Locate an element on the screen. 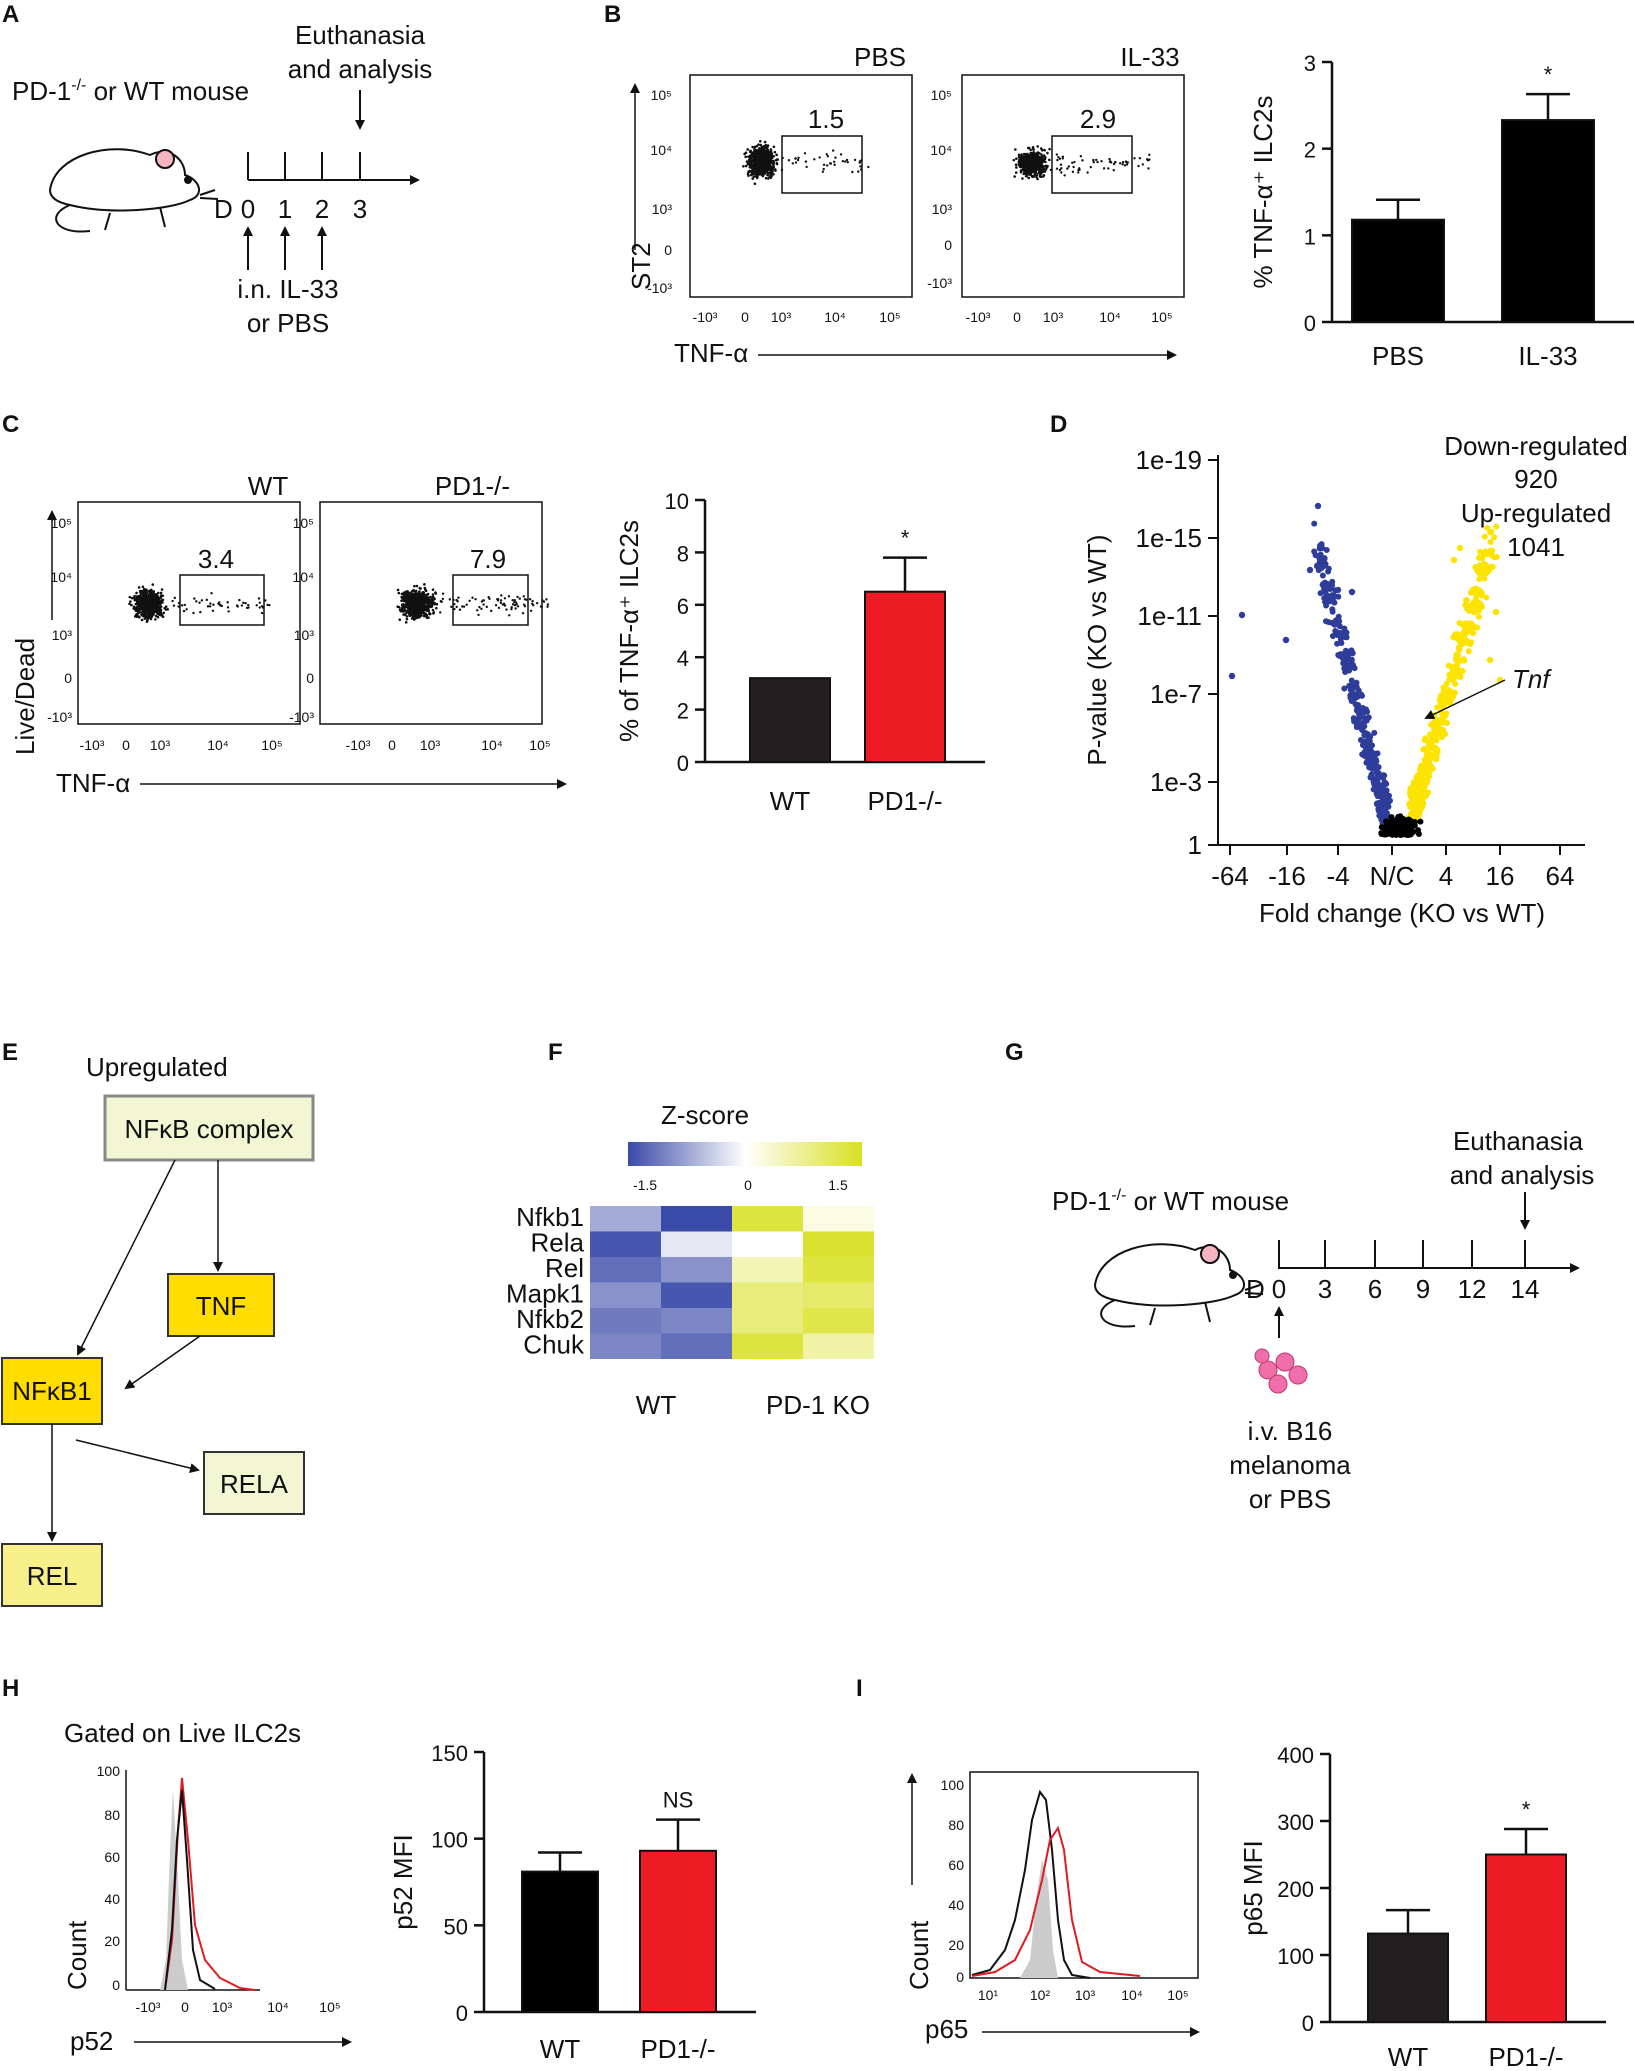  volcano-up-label: Up-regulated is located at coordinates (1536, 513).